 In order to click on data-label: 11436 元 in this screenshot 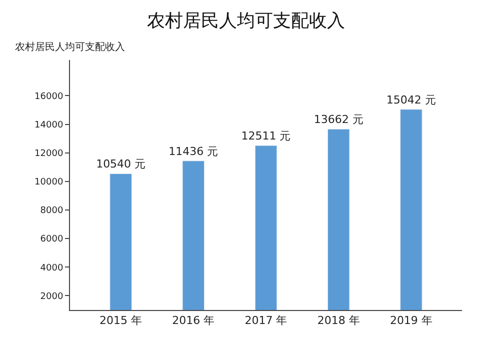, I will do `click(193, 151)`.